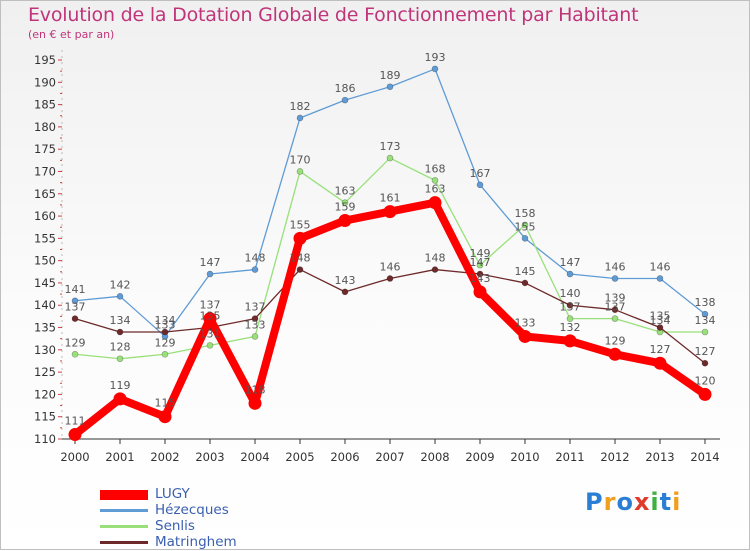  I want to click on y-tick-label: 190, so click(45, 82).